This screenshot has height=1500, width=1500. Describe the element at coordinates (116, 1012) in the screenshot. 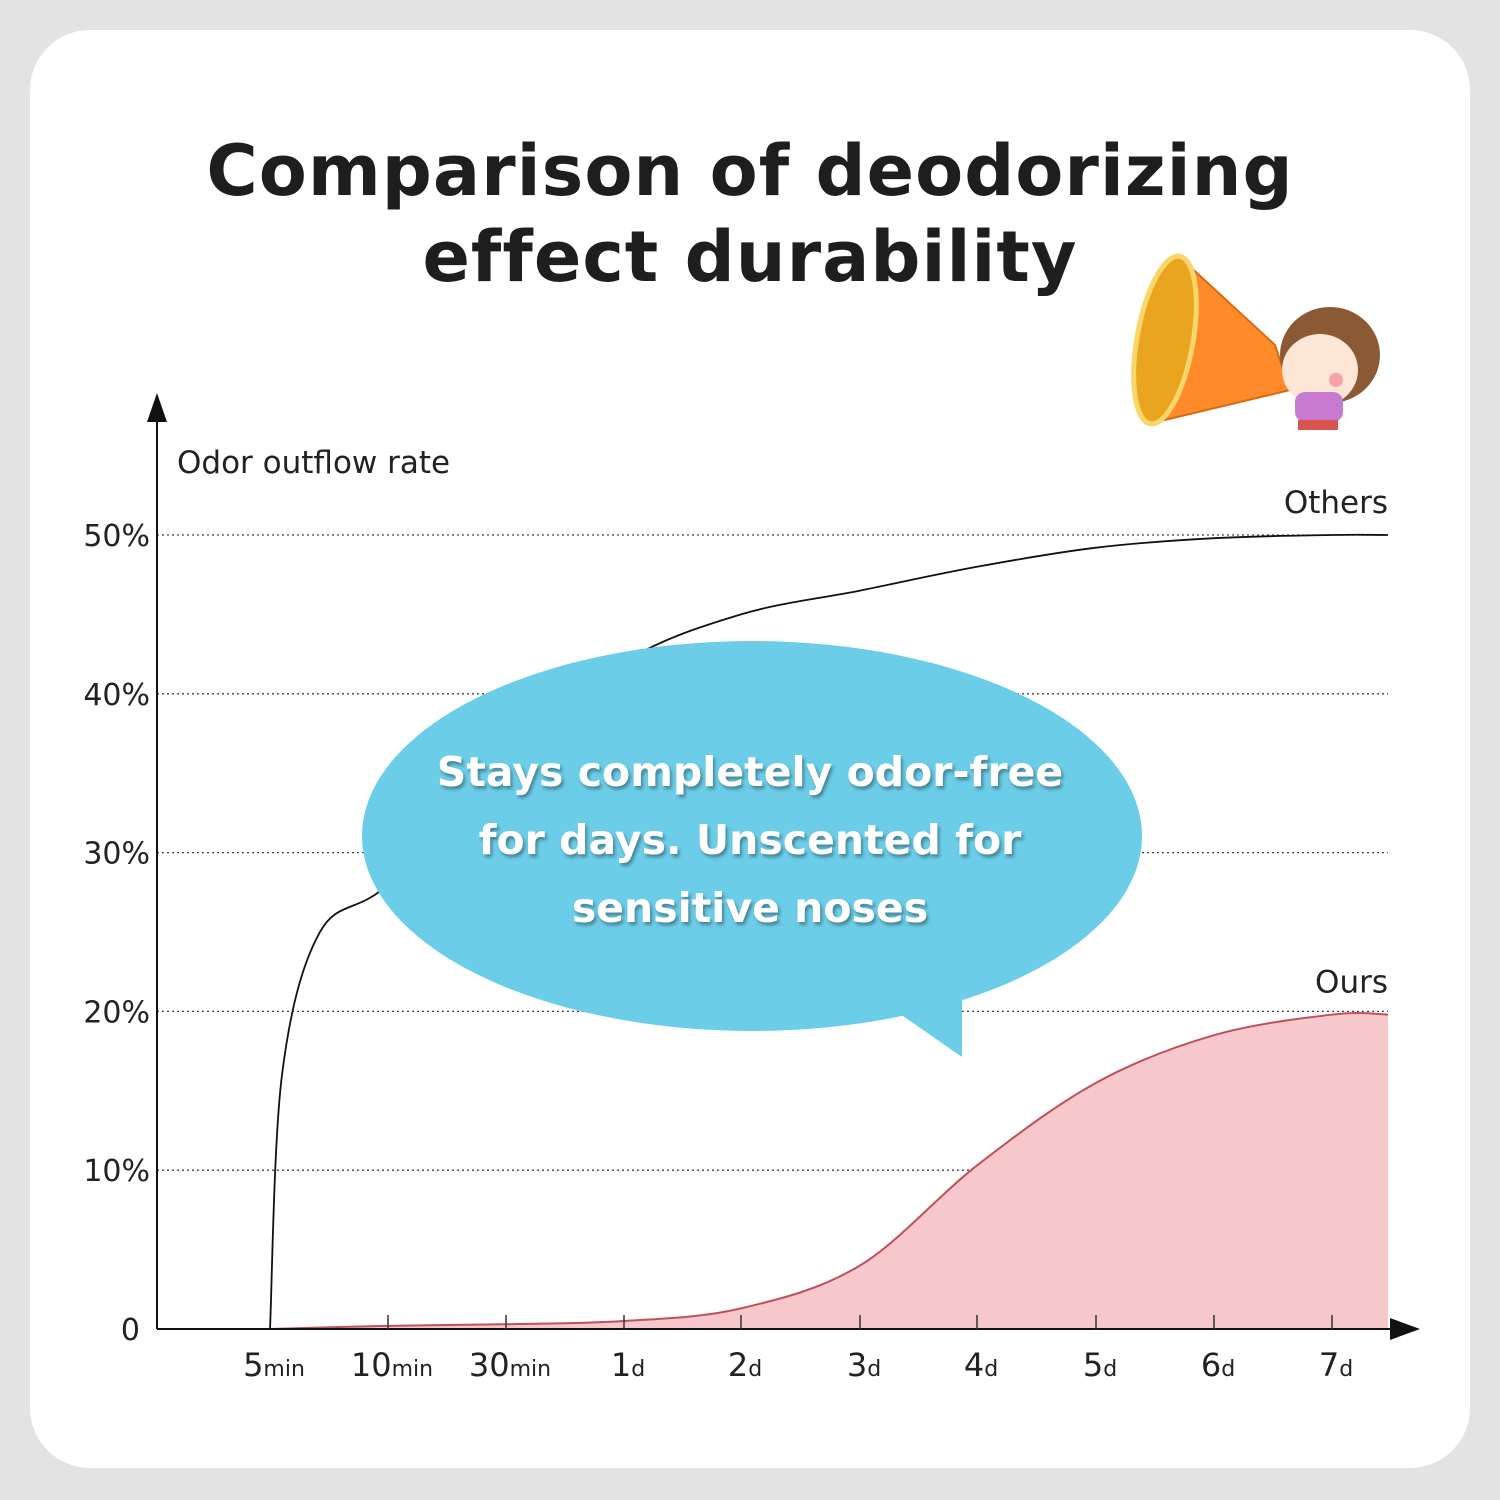

I see `y-tick-label: 20%` at that location.